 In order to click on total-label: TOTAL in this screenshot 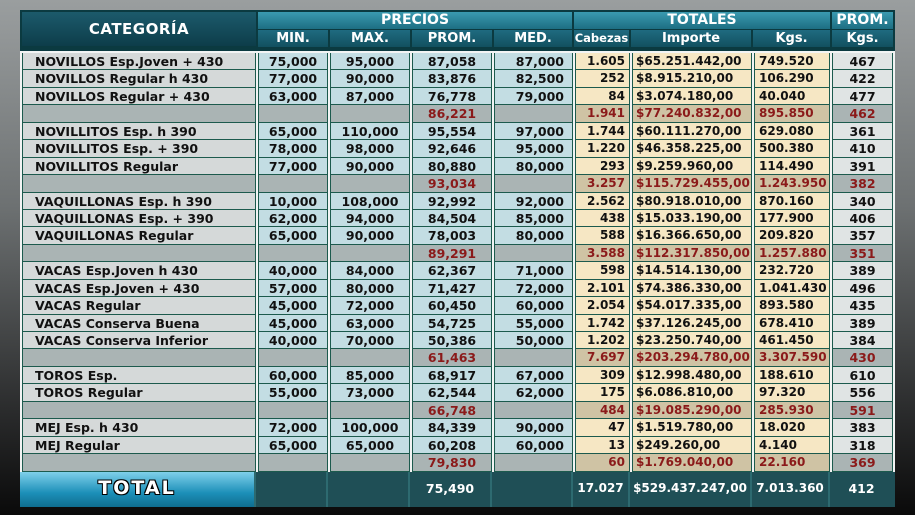, I will do `click(138, 489)`.